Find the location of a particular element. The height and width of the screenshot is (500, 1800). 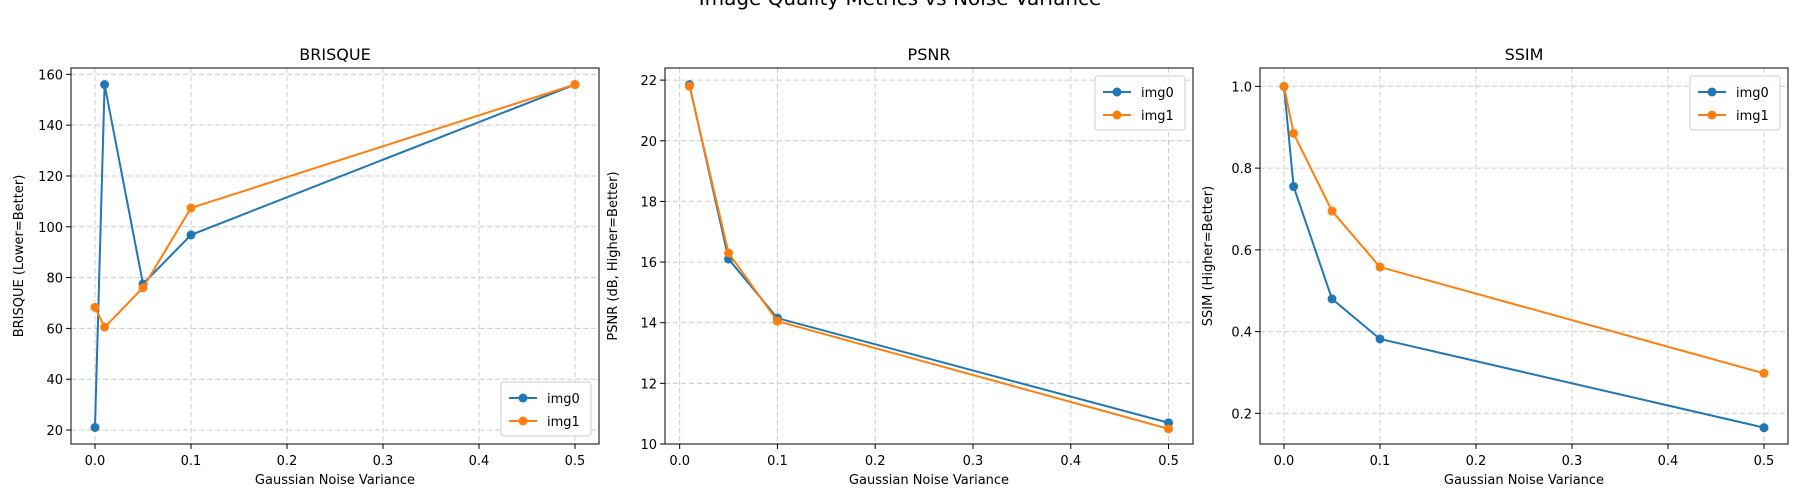

y-tick-label: 60 is located at coordinates (54, 329).